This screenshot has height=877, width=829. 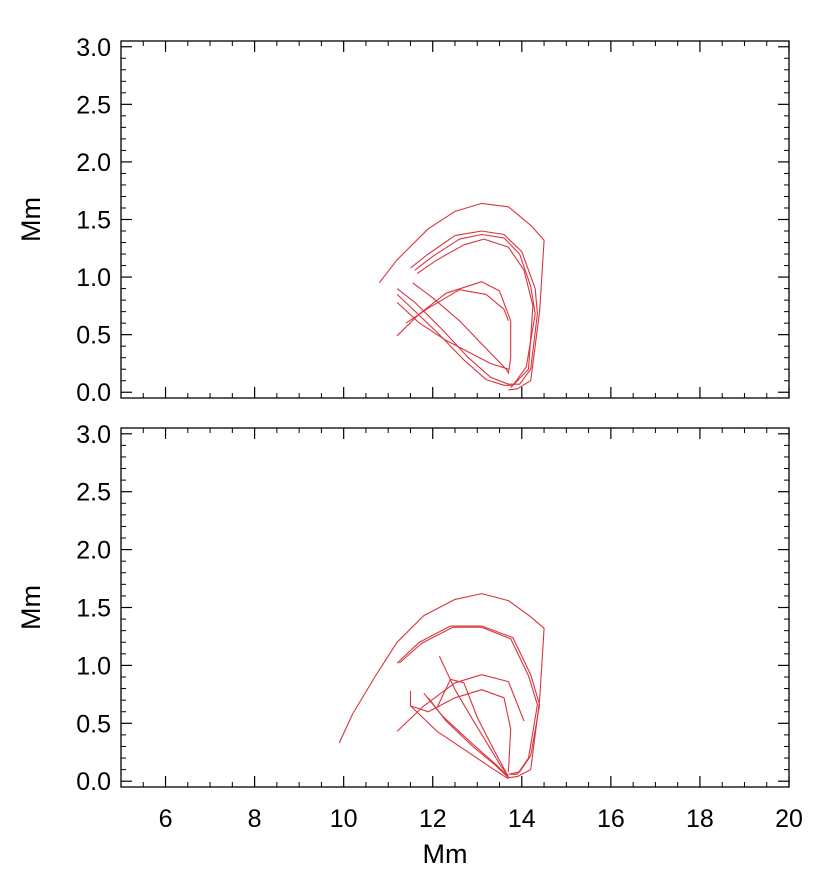 I want to click on x-tick-label: 6, so click(x=166, y=819).